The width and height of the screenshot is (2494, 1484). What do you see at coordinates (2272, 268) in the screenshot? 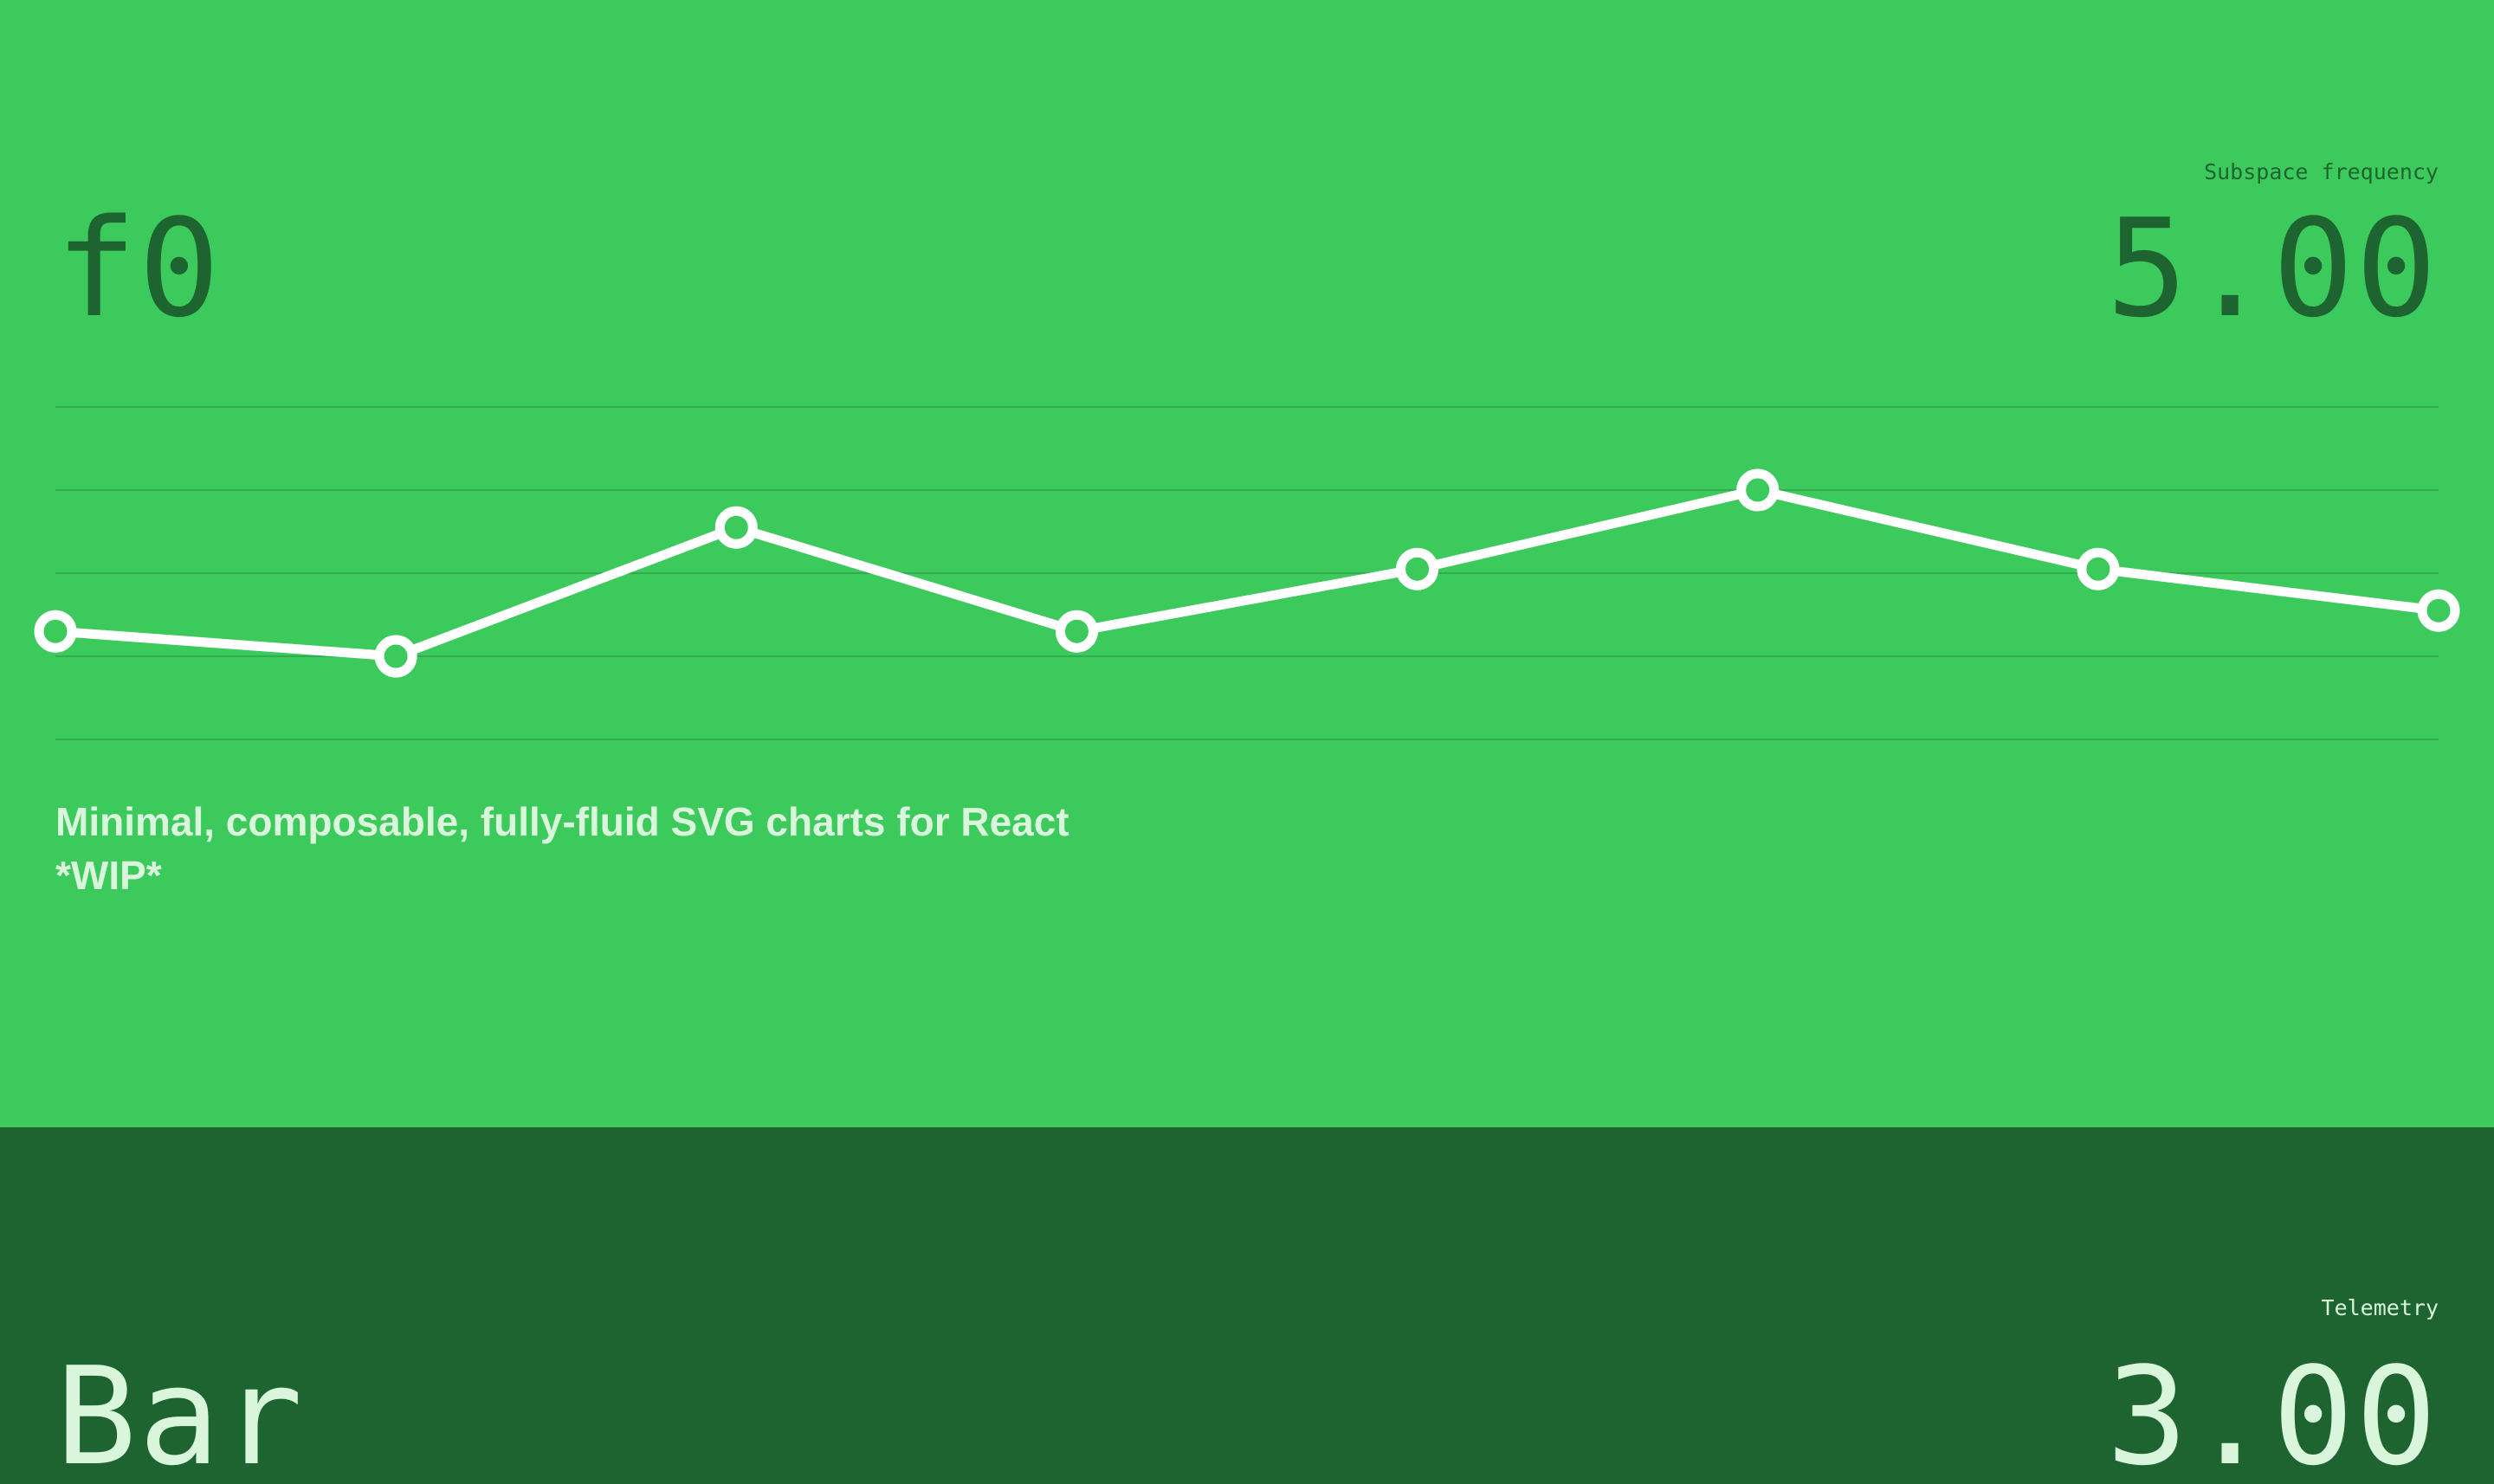
I see `metric-value: 5.00` at bounding box center [2272, 268].